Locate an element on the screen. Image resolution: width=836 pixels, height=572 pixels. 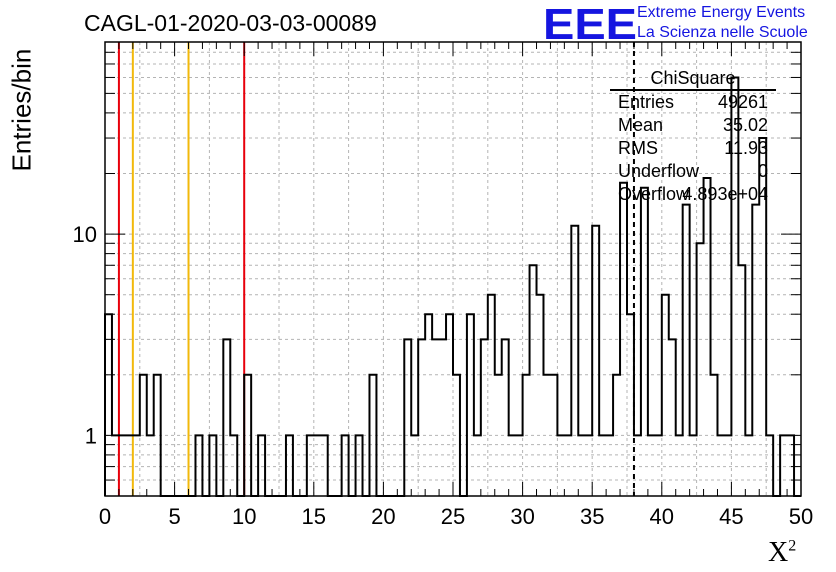
stats-row-rms: RMS 11.93 is located at coordinates (693, 149).